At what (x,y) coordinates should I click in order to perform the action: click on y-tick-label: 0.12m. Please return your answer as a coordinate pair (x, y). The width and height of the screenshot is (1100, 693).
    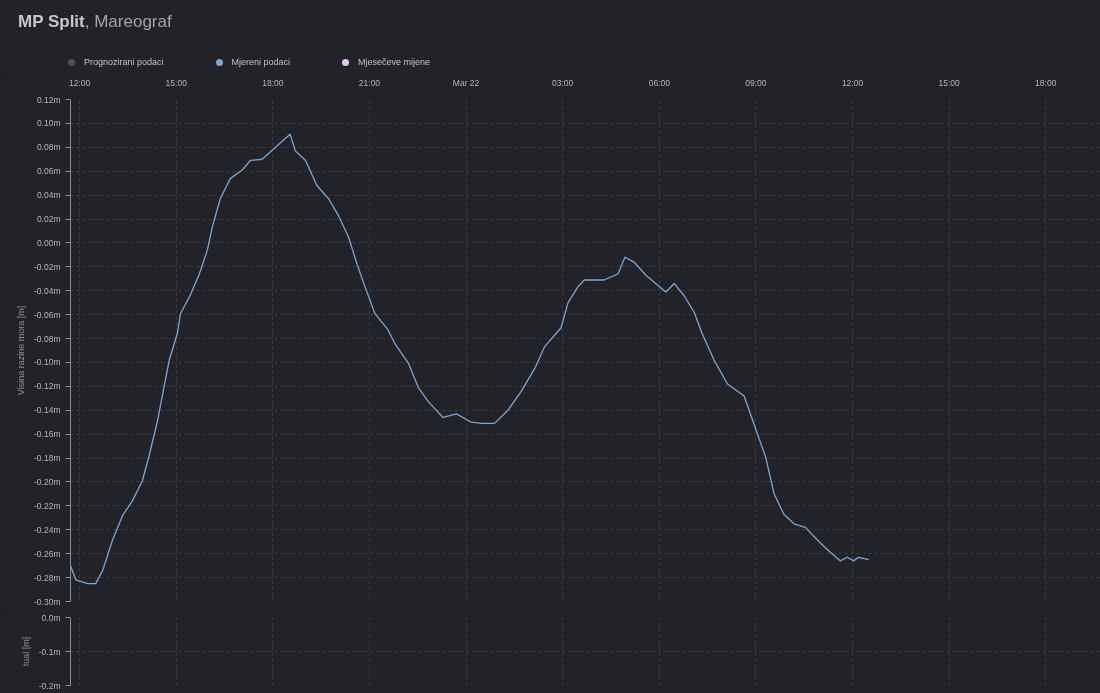
    Looking at the image, I should click on (48, 99).